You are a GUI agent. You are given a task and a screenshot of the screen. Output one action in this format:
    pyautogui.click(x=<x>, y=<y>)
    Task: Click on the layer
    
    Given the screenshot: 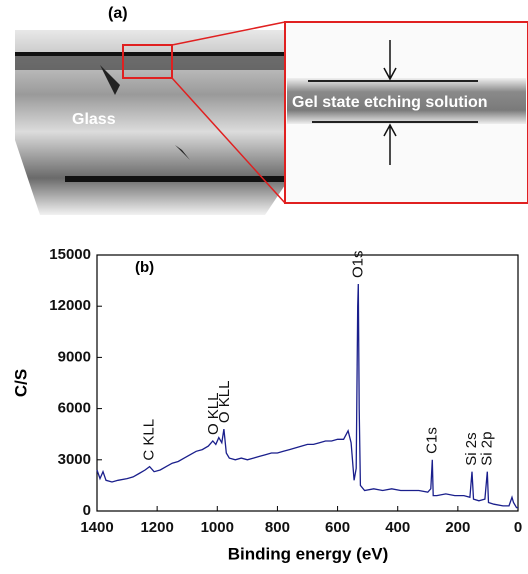 What is the action you would take?
    pyautogui.click(x=150, y=63)
    